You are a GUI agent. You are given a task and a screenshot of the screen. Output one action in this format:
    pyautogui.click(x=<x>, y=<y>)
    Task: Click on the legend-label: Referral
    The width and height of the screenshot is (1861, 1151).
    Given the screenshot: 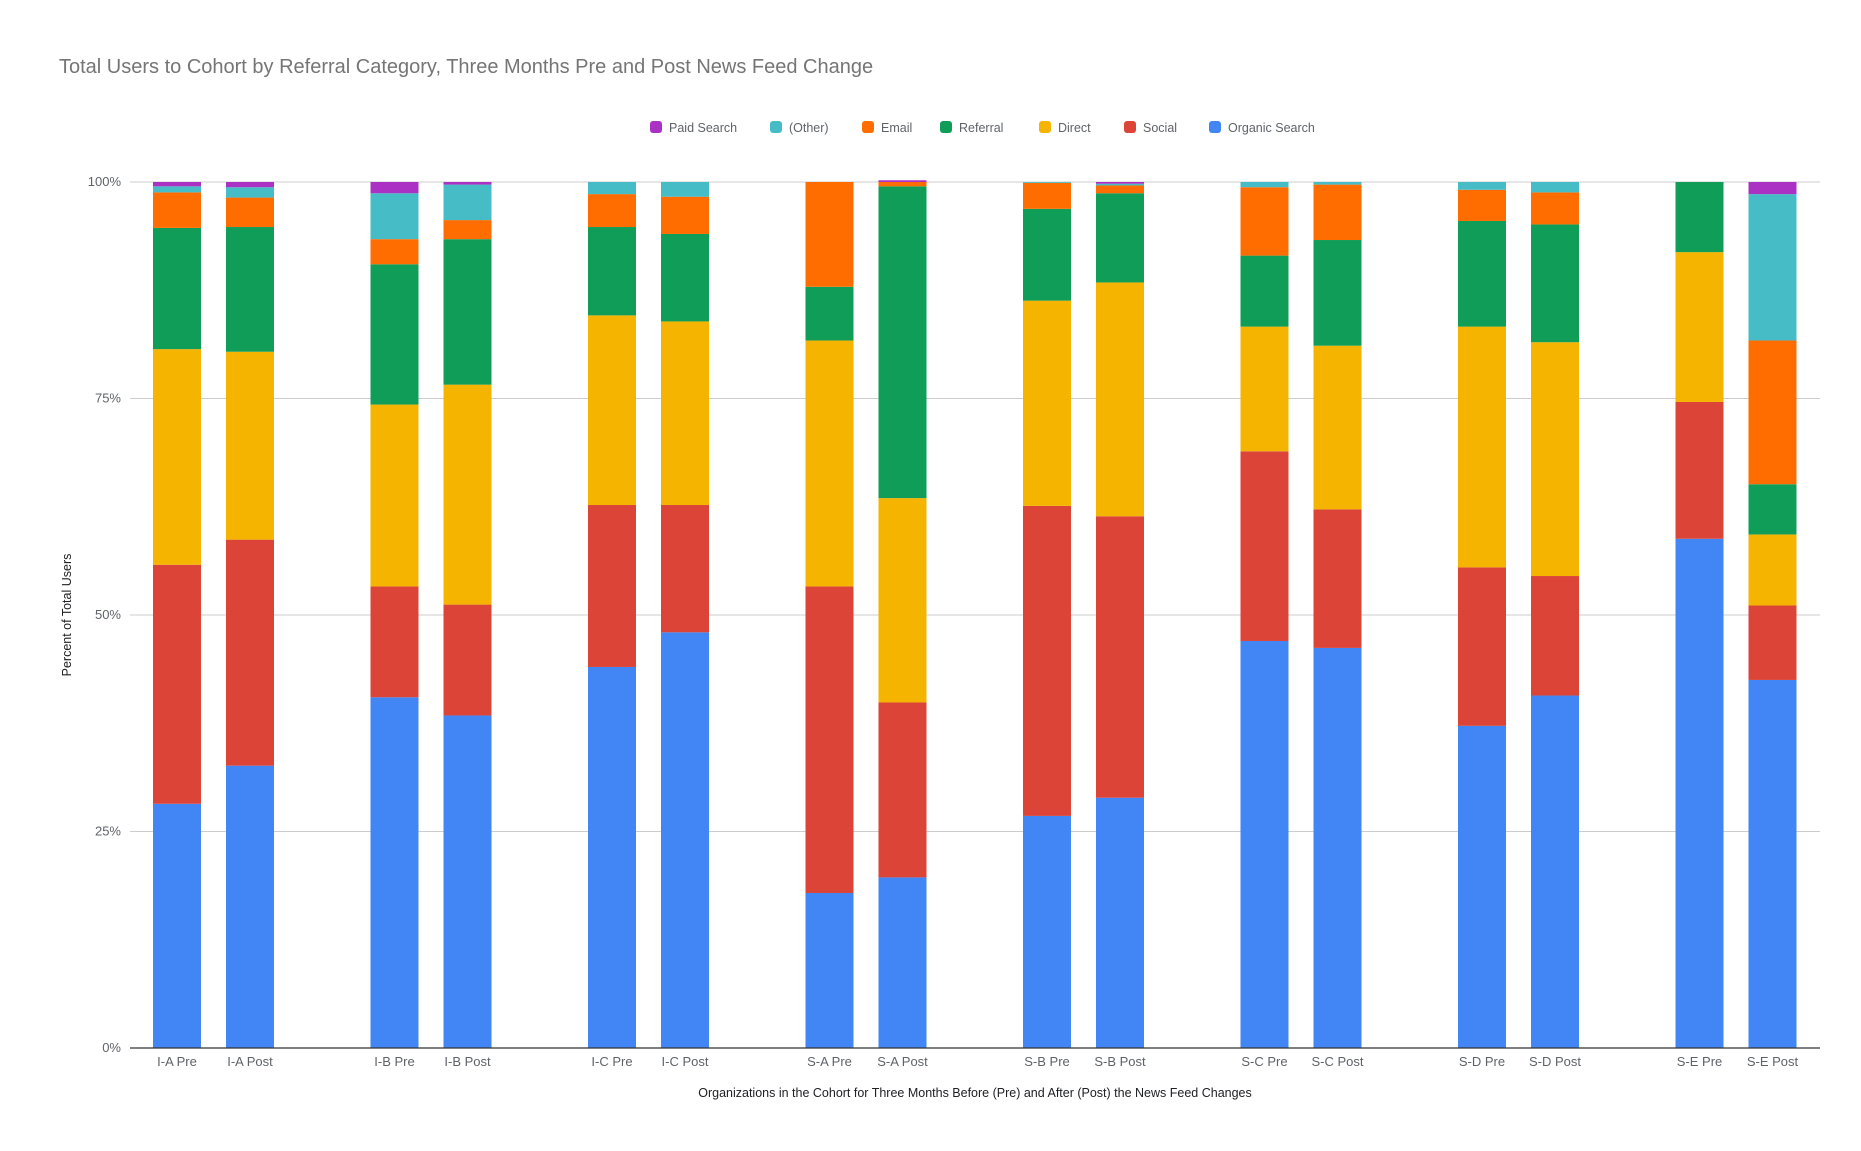 What is the action you would take?
    pyautogui.click(x=981, y=128)
    